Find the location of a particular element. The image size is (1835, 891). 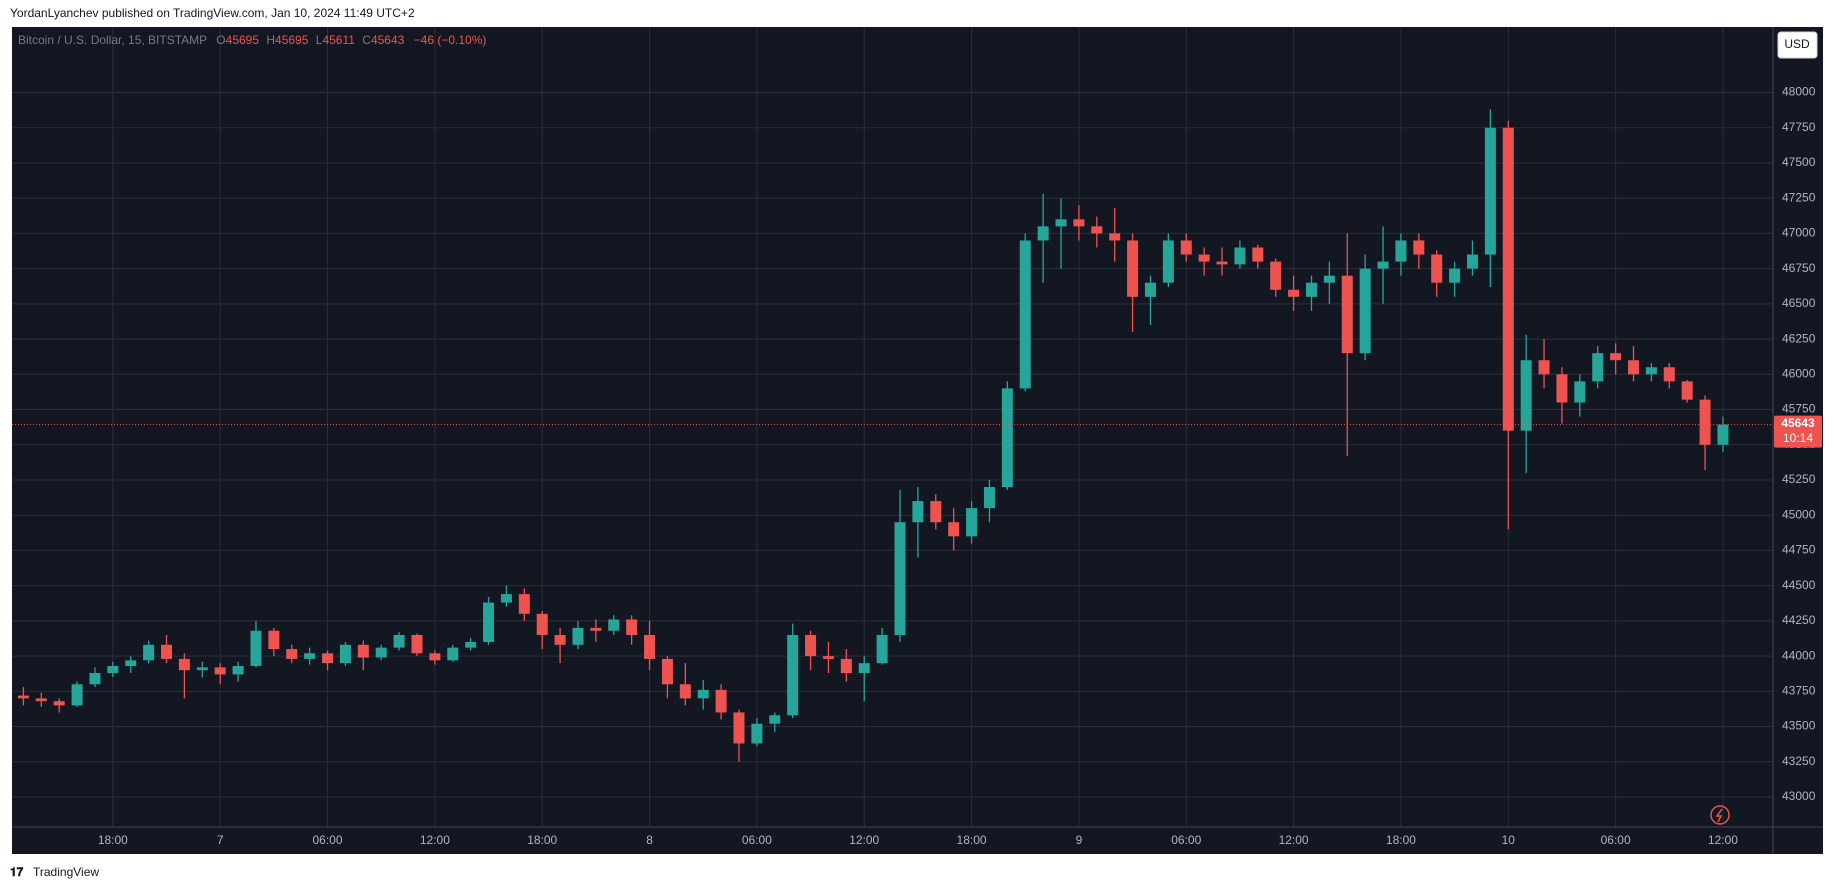

alert-icon is located at coordinates (1720, 815).